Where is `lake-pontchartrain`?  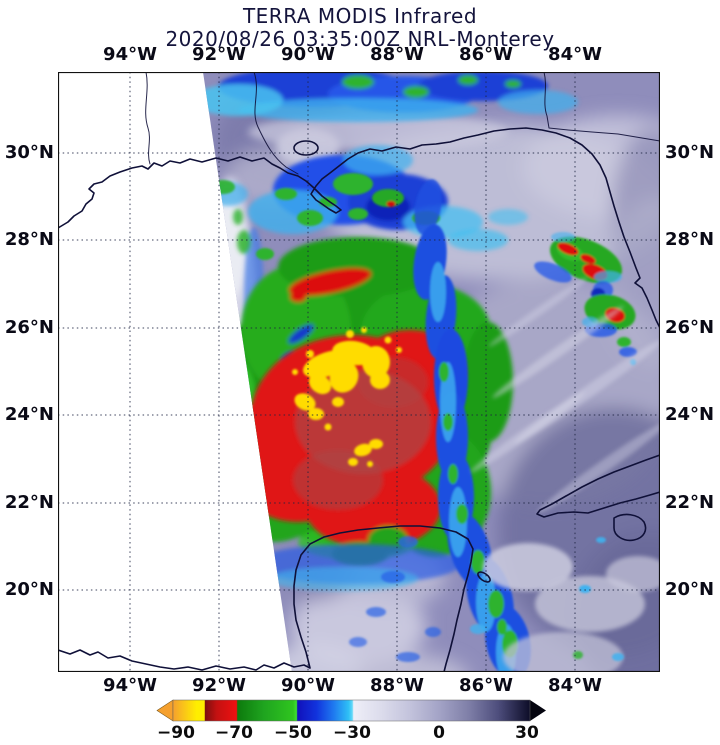 lake-pontchartrain is located at coordinates (306, 148).